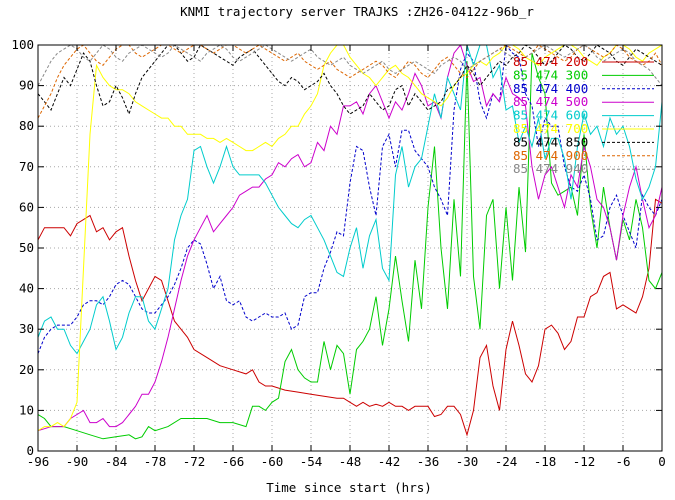 Image resolution: width=675 pixels, height=500 pixels. Describe the element at coordinates (428, 461) in the screenshot. I see `x-tick-label: -36` at that location.